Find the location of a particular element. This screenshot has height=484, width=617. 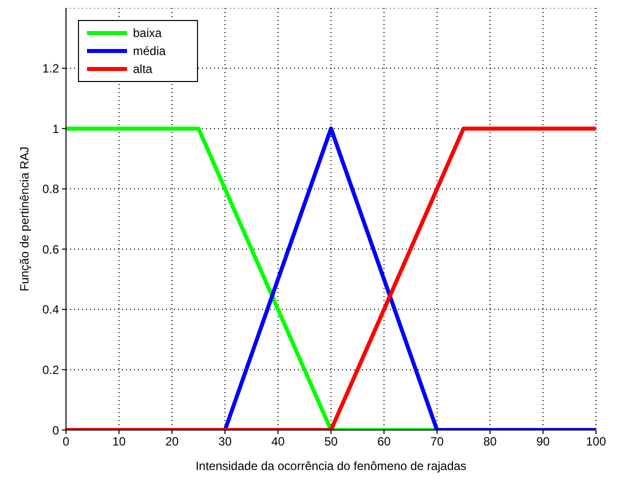

legend-label: alta is located at coordinates (142, 69).